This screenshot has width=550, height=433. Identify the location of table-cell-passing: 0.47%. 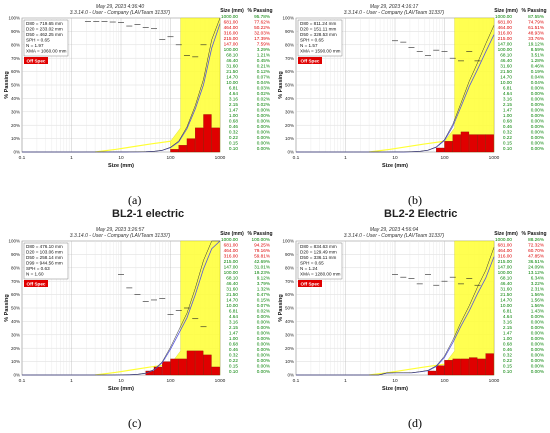
(263, 294).